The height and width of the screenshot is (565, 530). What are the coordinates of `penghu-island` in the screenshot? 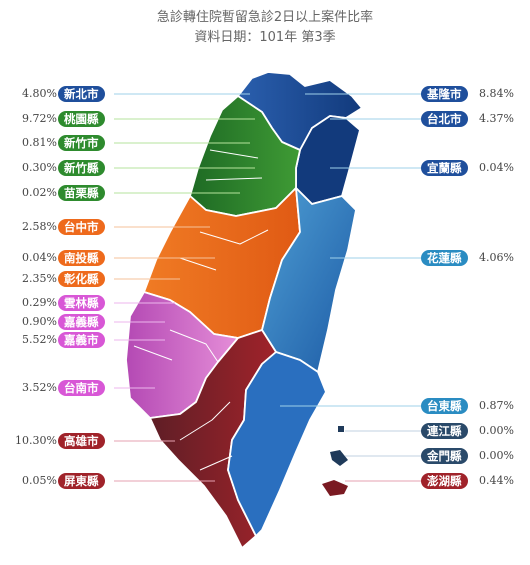 It's located at (335, 488).